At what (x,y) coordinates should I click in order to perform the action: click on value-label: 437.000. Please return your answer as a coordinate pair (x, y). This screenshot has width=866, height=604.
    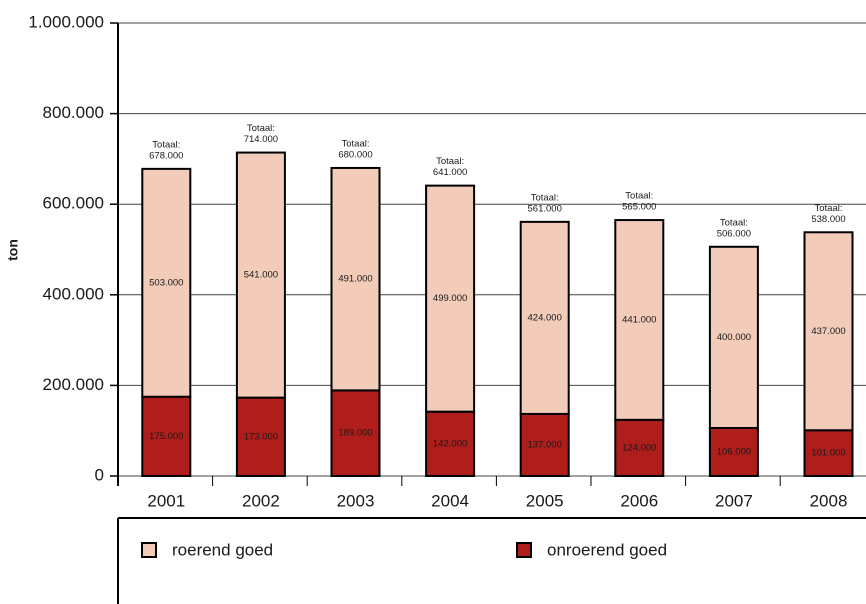
    Looking at the image, I should click on (828, 331).